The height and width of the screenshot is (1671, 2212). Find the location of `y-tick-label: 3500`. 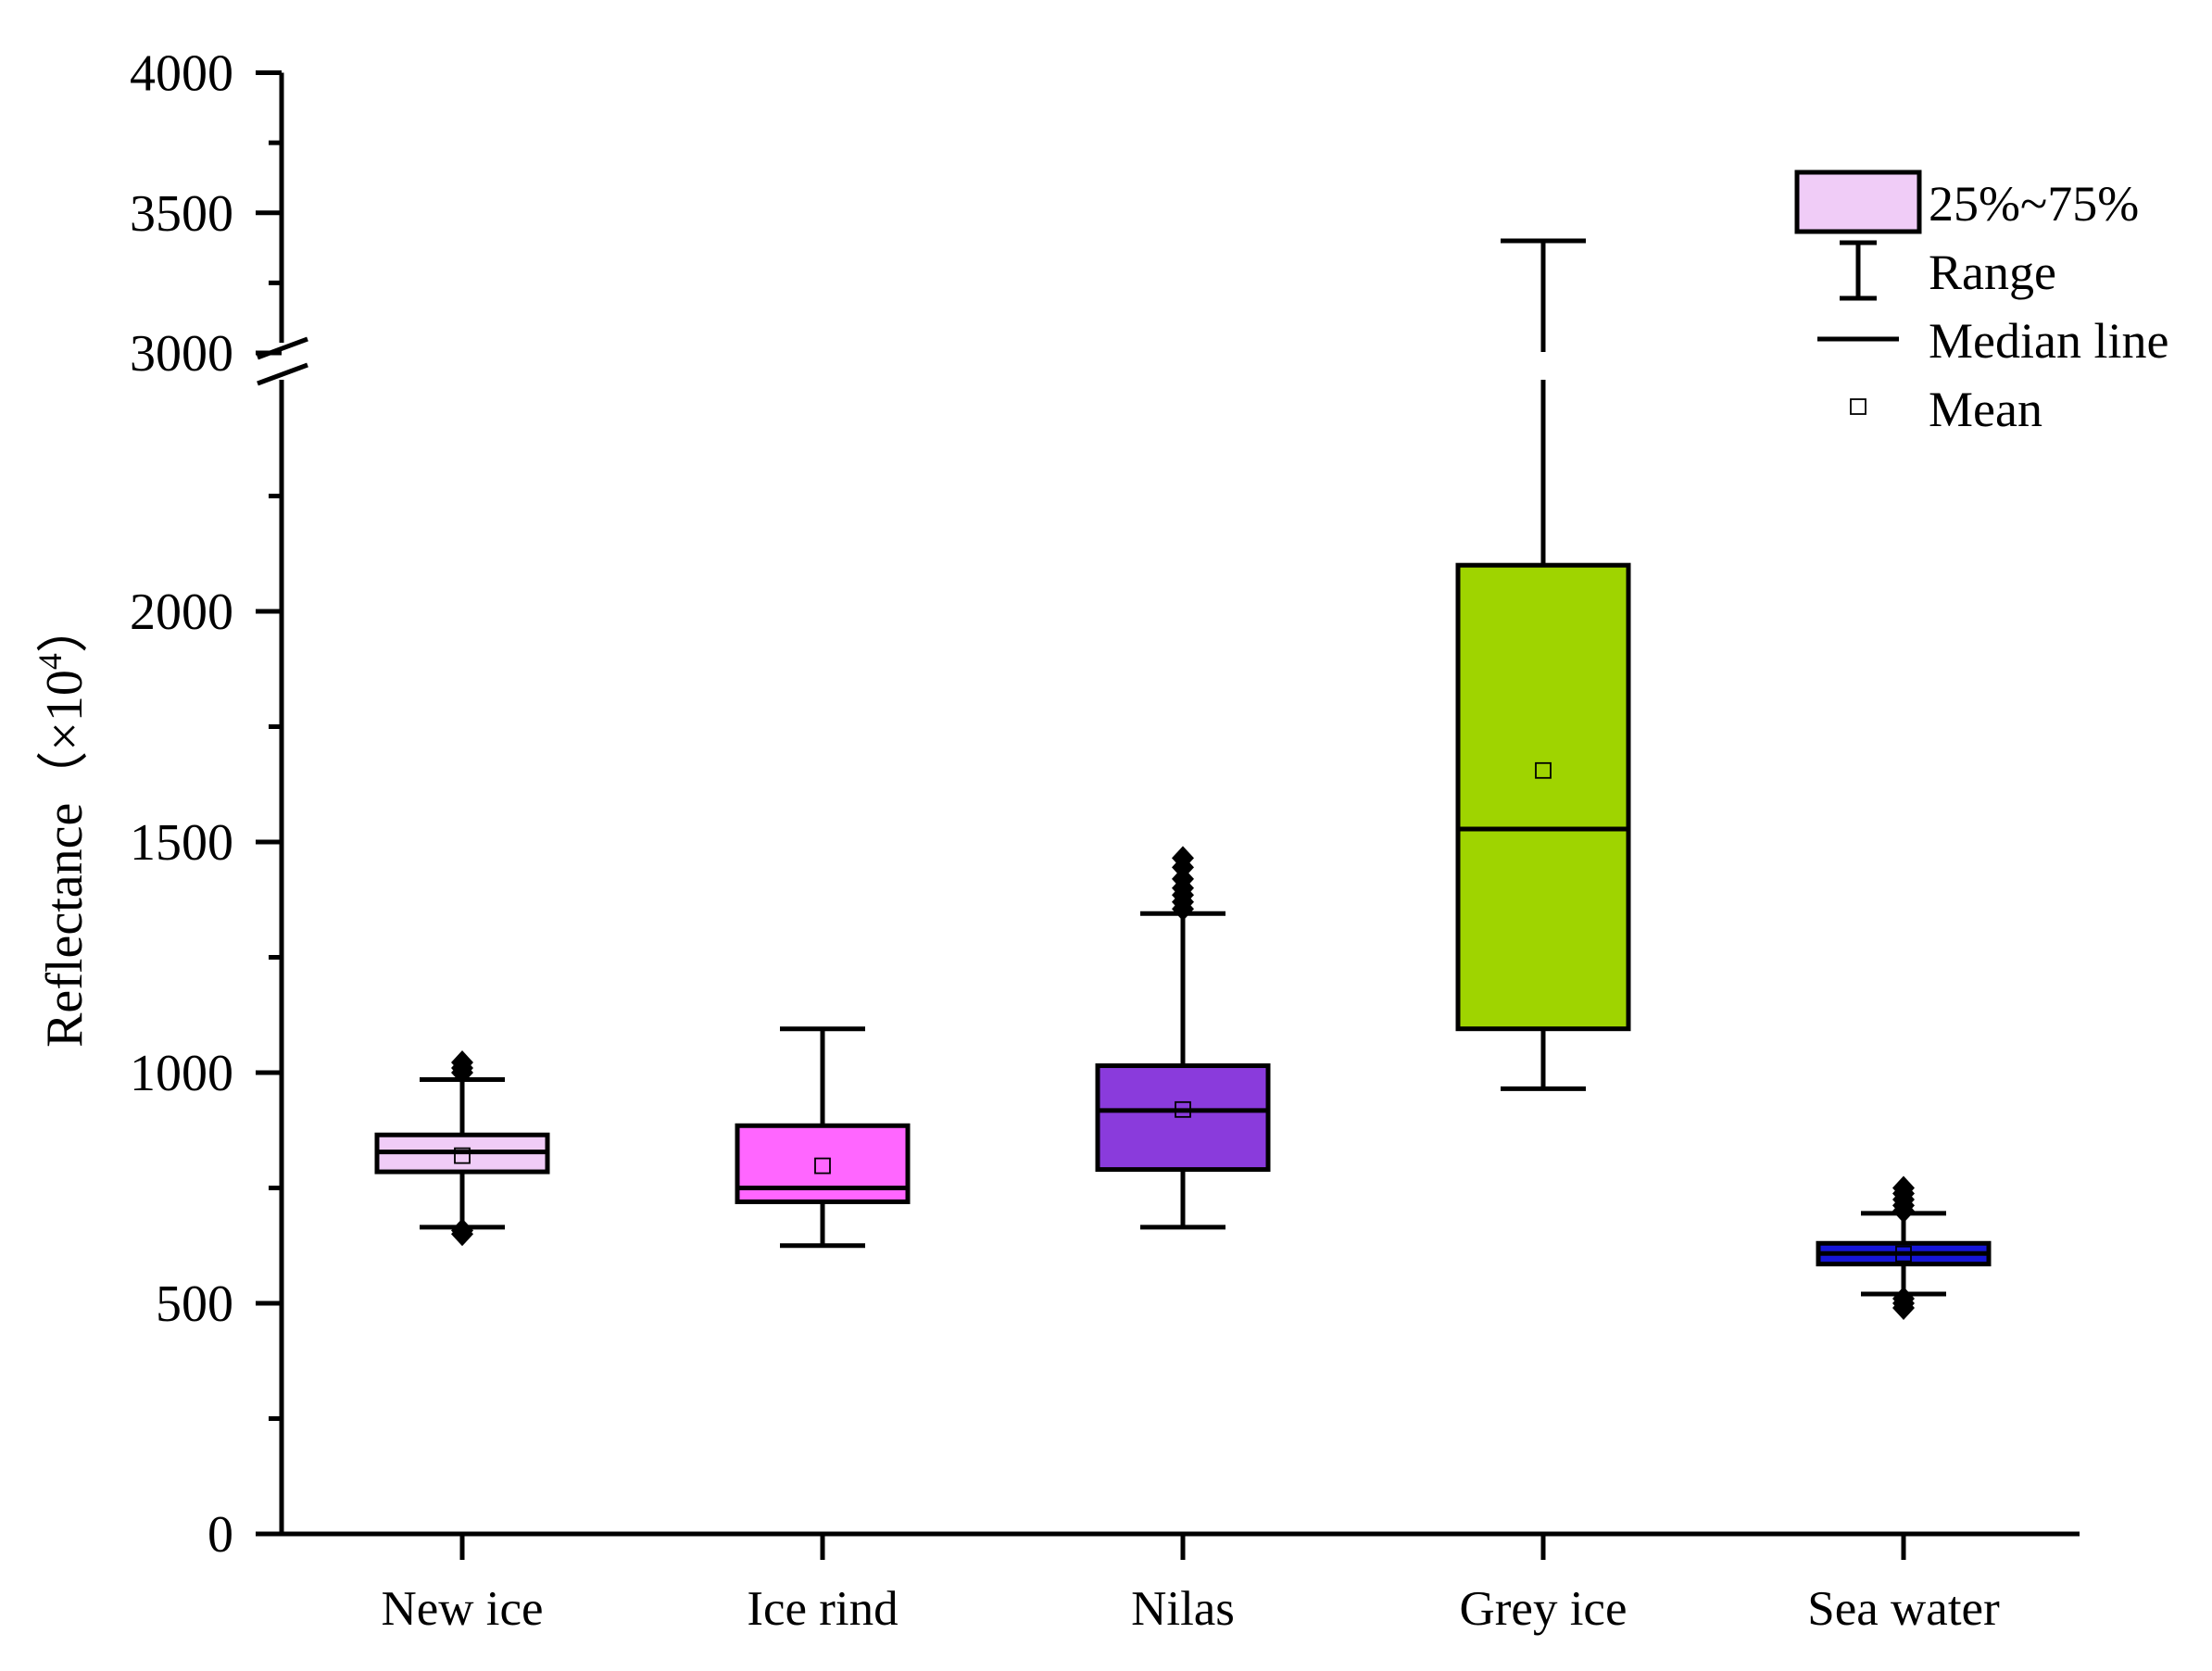

y-tick-label: 3500 is located at coordinates (182, 214).